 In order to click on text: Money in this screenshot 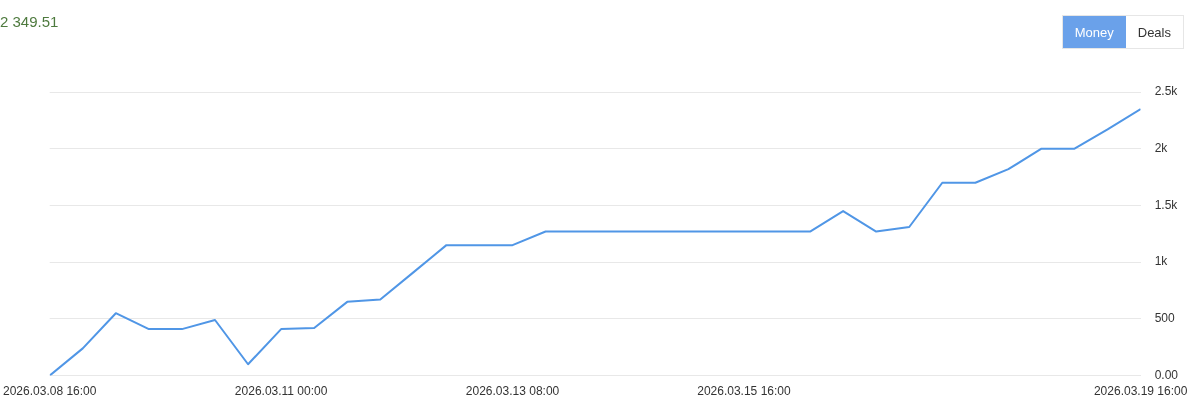, I will do `click(1094, 32)`.